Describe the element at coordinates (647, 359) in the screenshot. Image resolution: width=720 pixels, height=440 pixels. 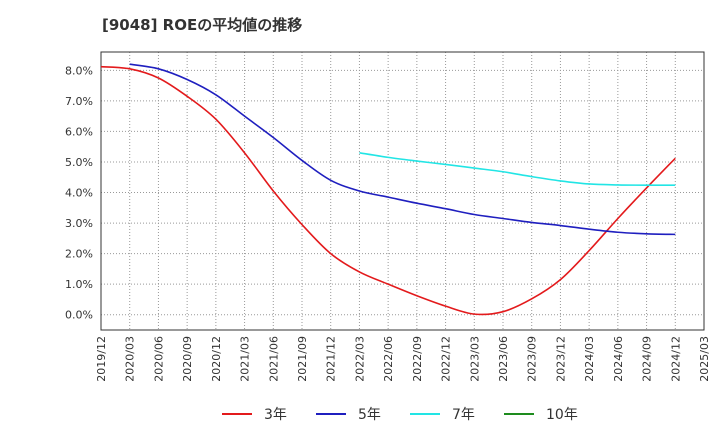
I see `x-tick-label: 2024/09` at that location.